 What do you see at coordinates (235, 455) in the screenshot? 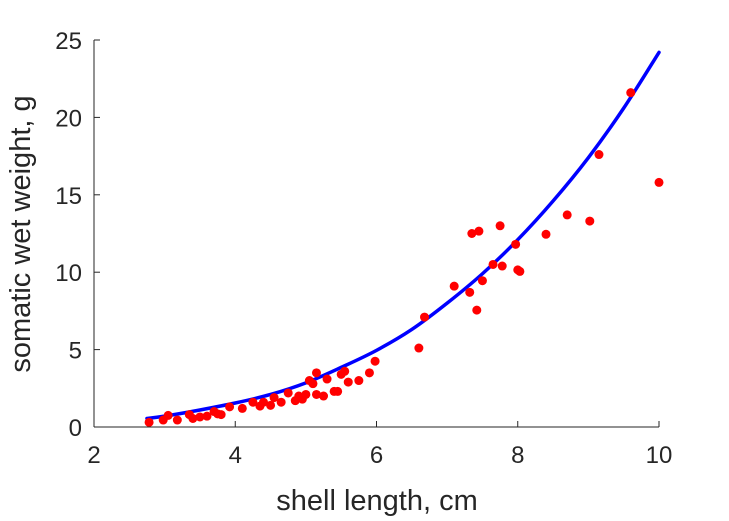
I see `x-tick-label: 4` at bounding box center [235, 455].